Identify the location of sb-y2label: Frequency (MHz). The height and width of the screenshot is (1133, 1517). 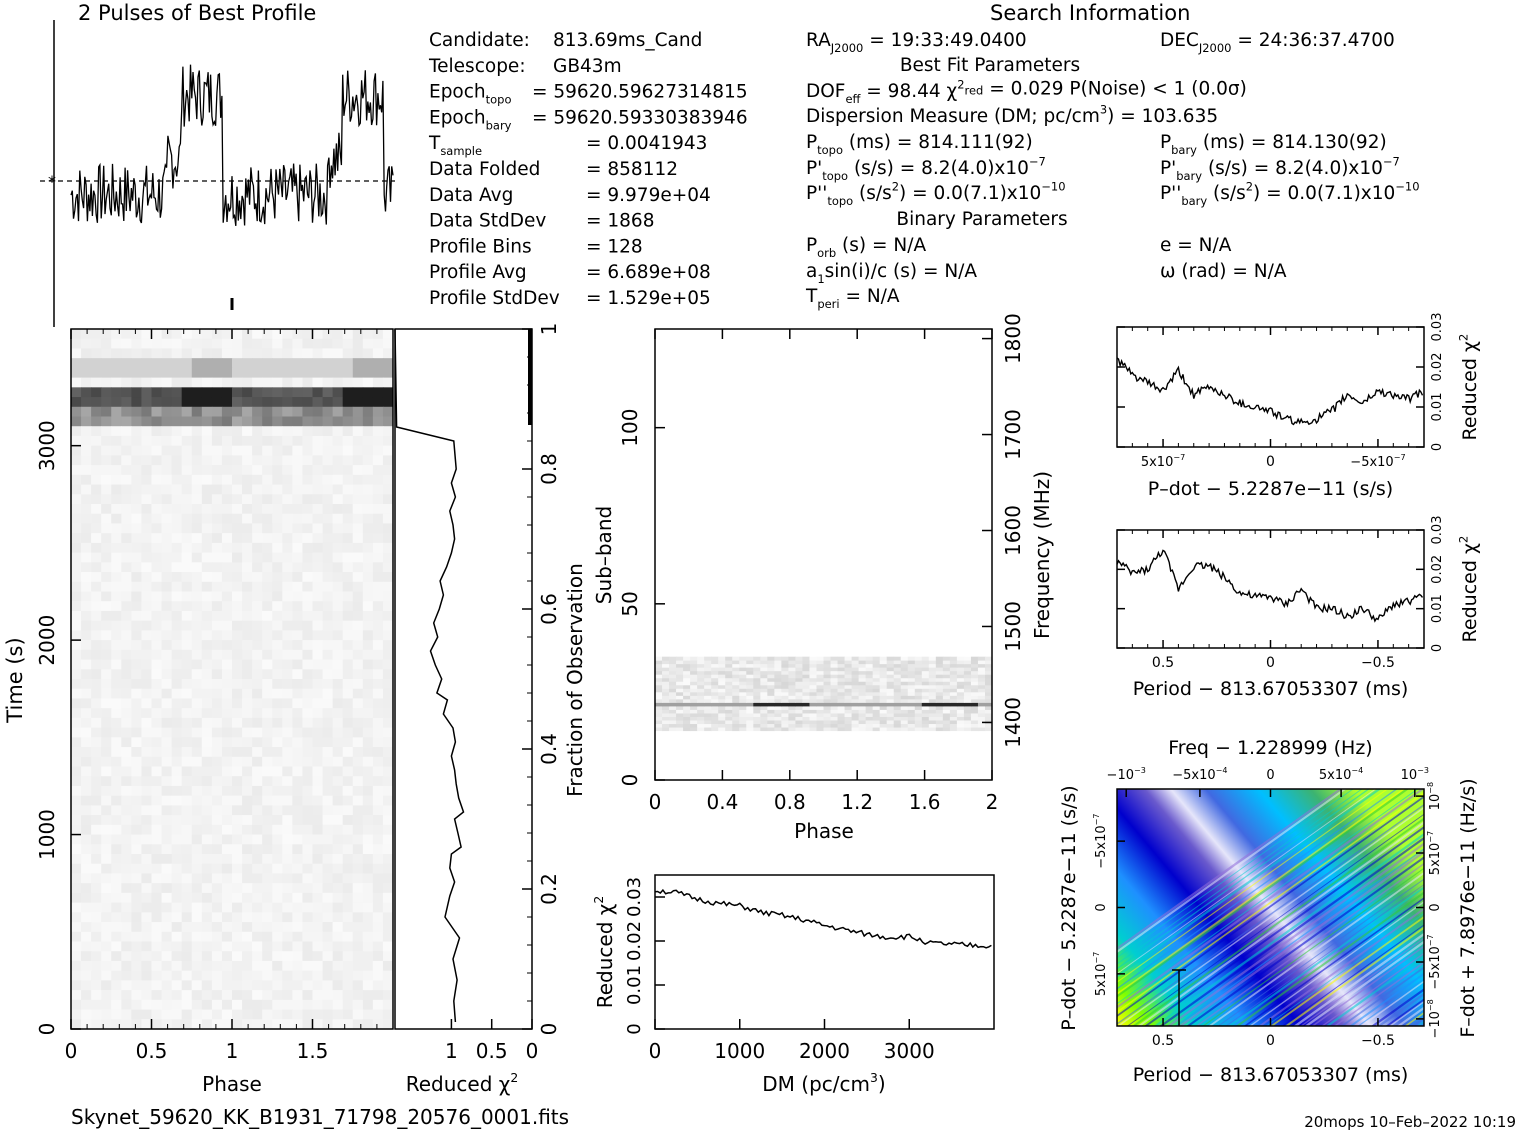
(1042, 555).